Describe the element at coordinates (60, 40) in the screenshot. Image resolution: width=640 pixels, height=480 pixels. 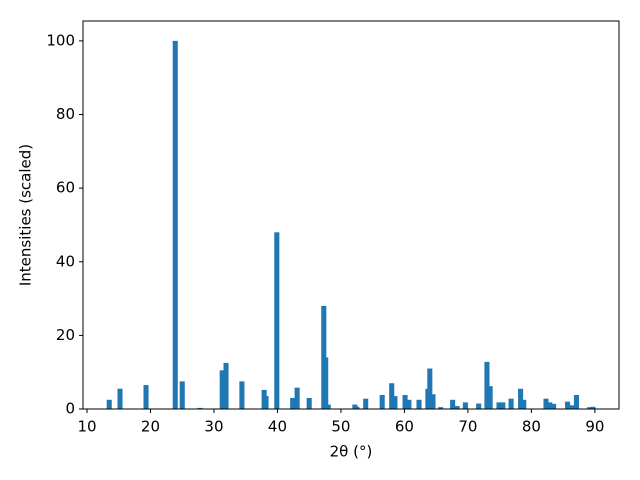
I see `y-tick-label: 100` at that location.